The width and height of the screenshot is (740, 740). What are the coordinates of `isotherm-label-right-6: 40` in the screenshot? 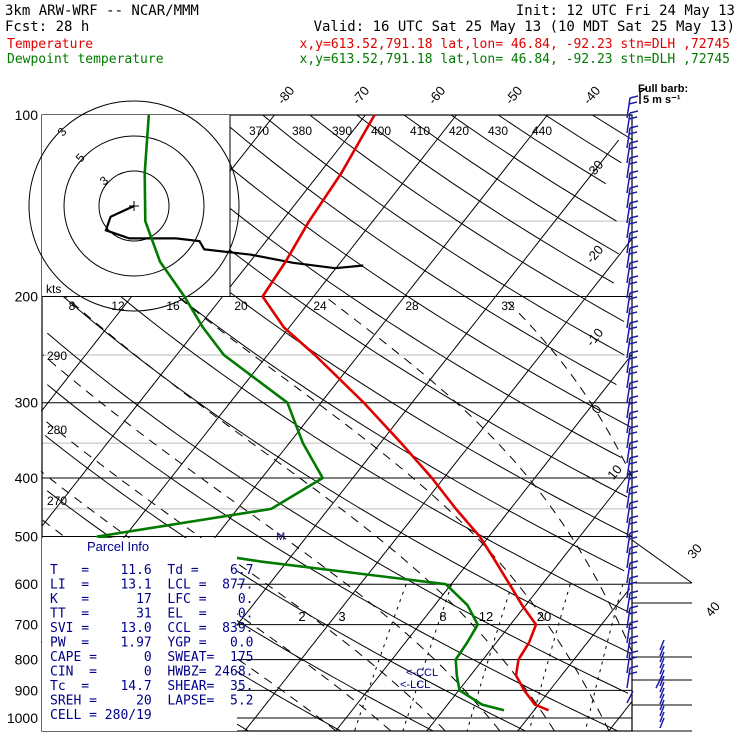 It's located at (712, 609).